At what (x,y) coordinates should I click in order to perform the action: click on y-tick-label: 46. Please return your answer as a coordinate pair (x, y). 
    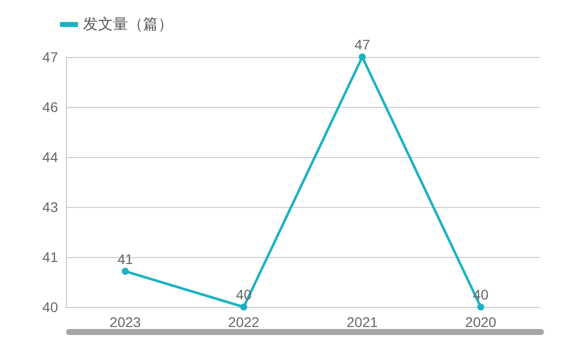
    Looking at the image, I should click on (50, 107).